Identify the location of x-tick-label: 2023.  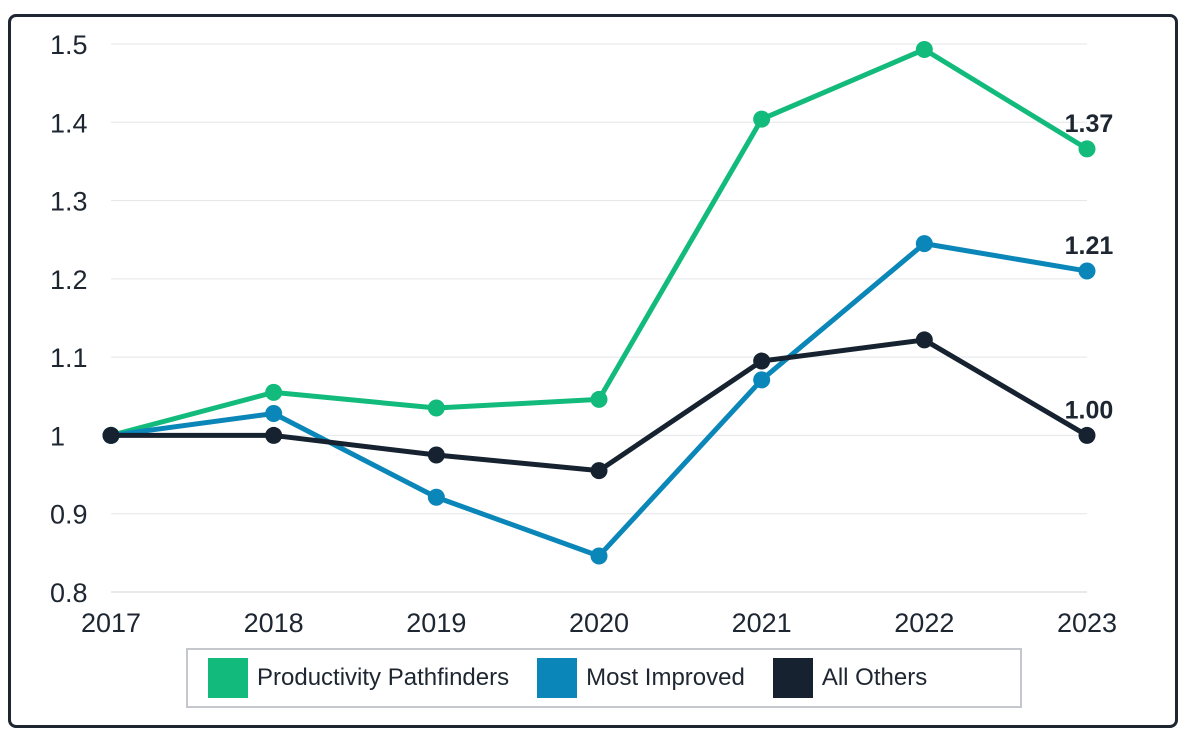
(1087, 623).